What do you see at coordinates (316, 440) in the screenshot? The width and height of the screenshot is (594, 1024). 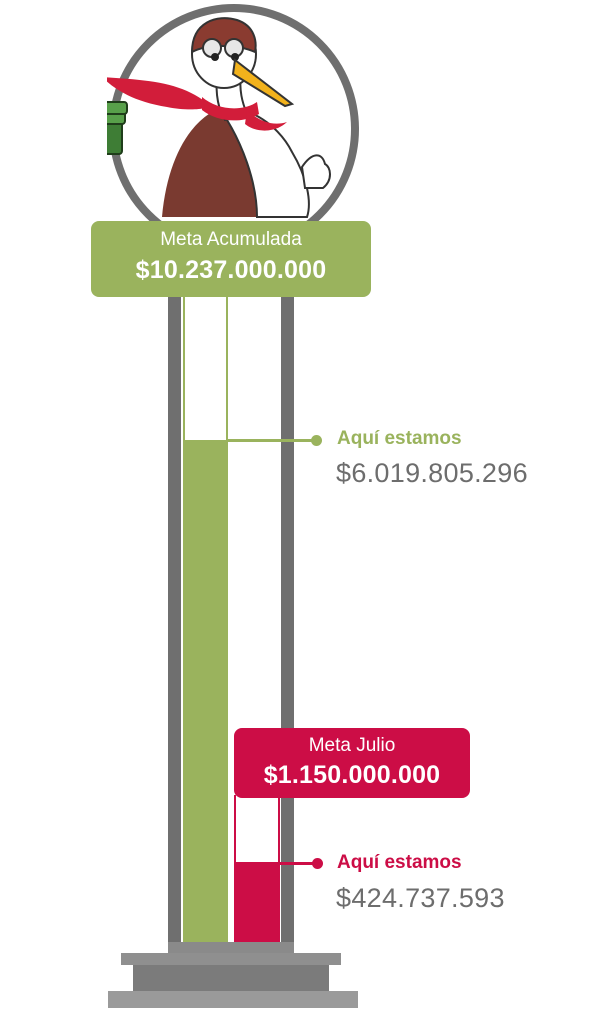 I see `accumulated-indicator-dot` at bounding box center [316, 440].